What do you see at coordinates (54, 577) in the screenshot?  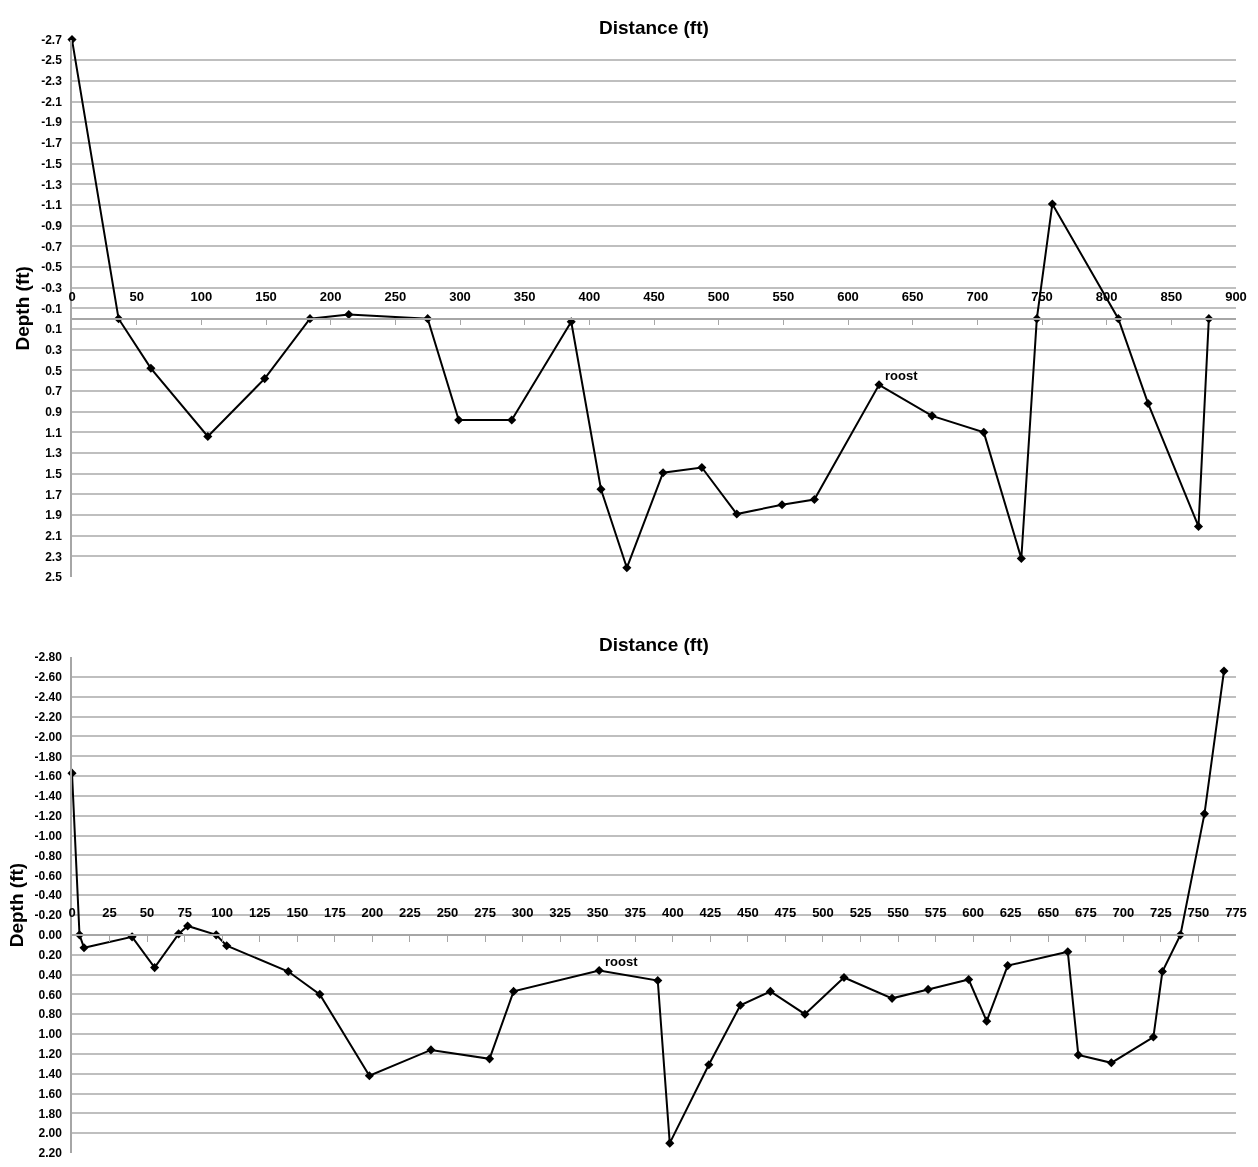 I see `y-tick-label: 2.5` at bounding box center [54, 577].